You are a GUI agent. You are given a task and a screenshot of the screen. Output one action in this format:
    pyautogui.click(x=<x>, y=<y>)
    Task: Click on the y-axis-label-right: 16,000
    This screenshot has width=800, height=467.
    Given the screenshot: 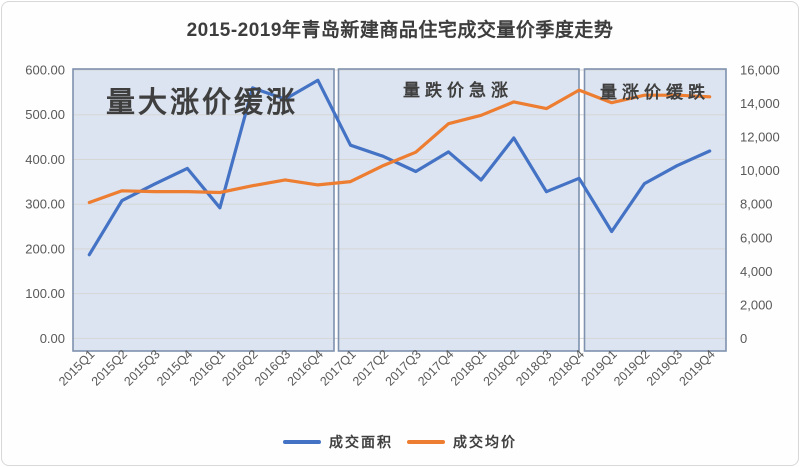 What is the action you would take?
    pyautogui.click(x=760, y=70)
    